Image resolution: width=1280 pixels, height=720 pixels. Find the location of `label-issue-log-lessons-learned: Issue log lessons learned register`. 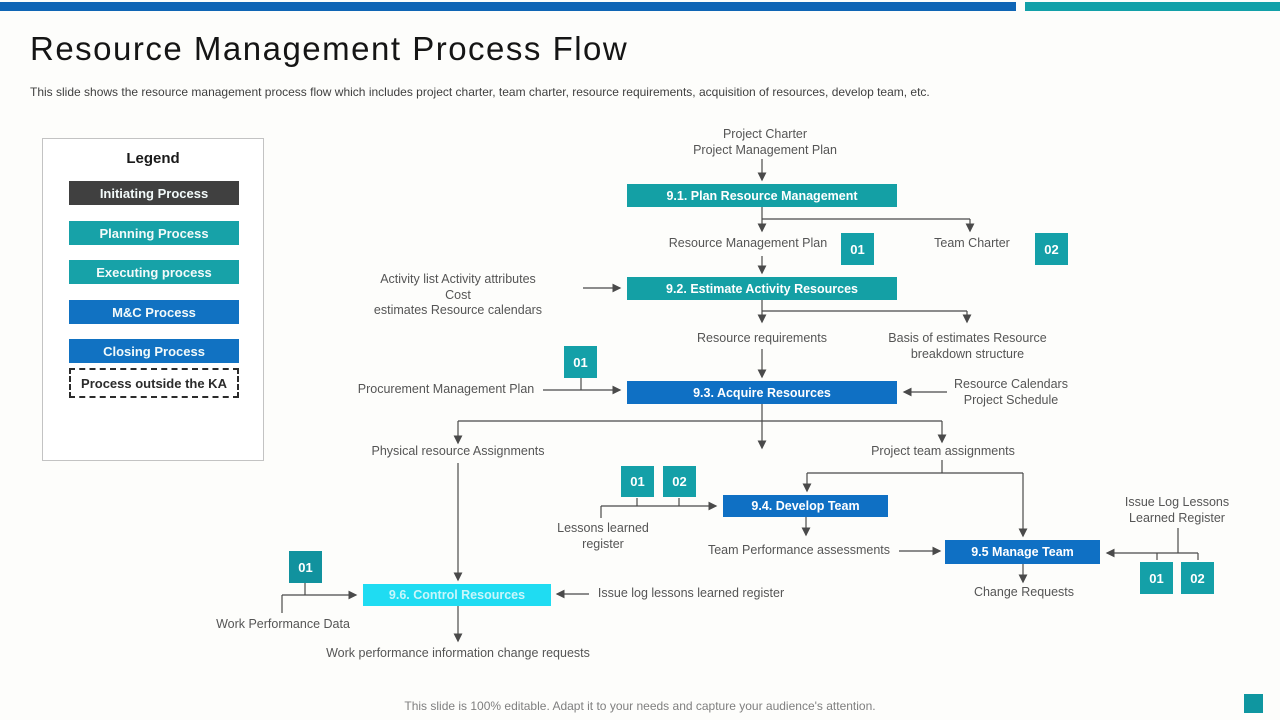

label-issue-log-lessons-learned: Issue log lessons learned register is located at coordinates (691, 593).